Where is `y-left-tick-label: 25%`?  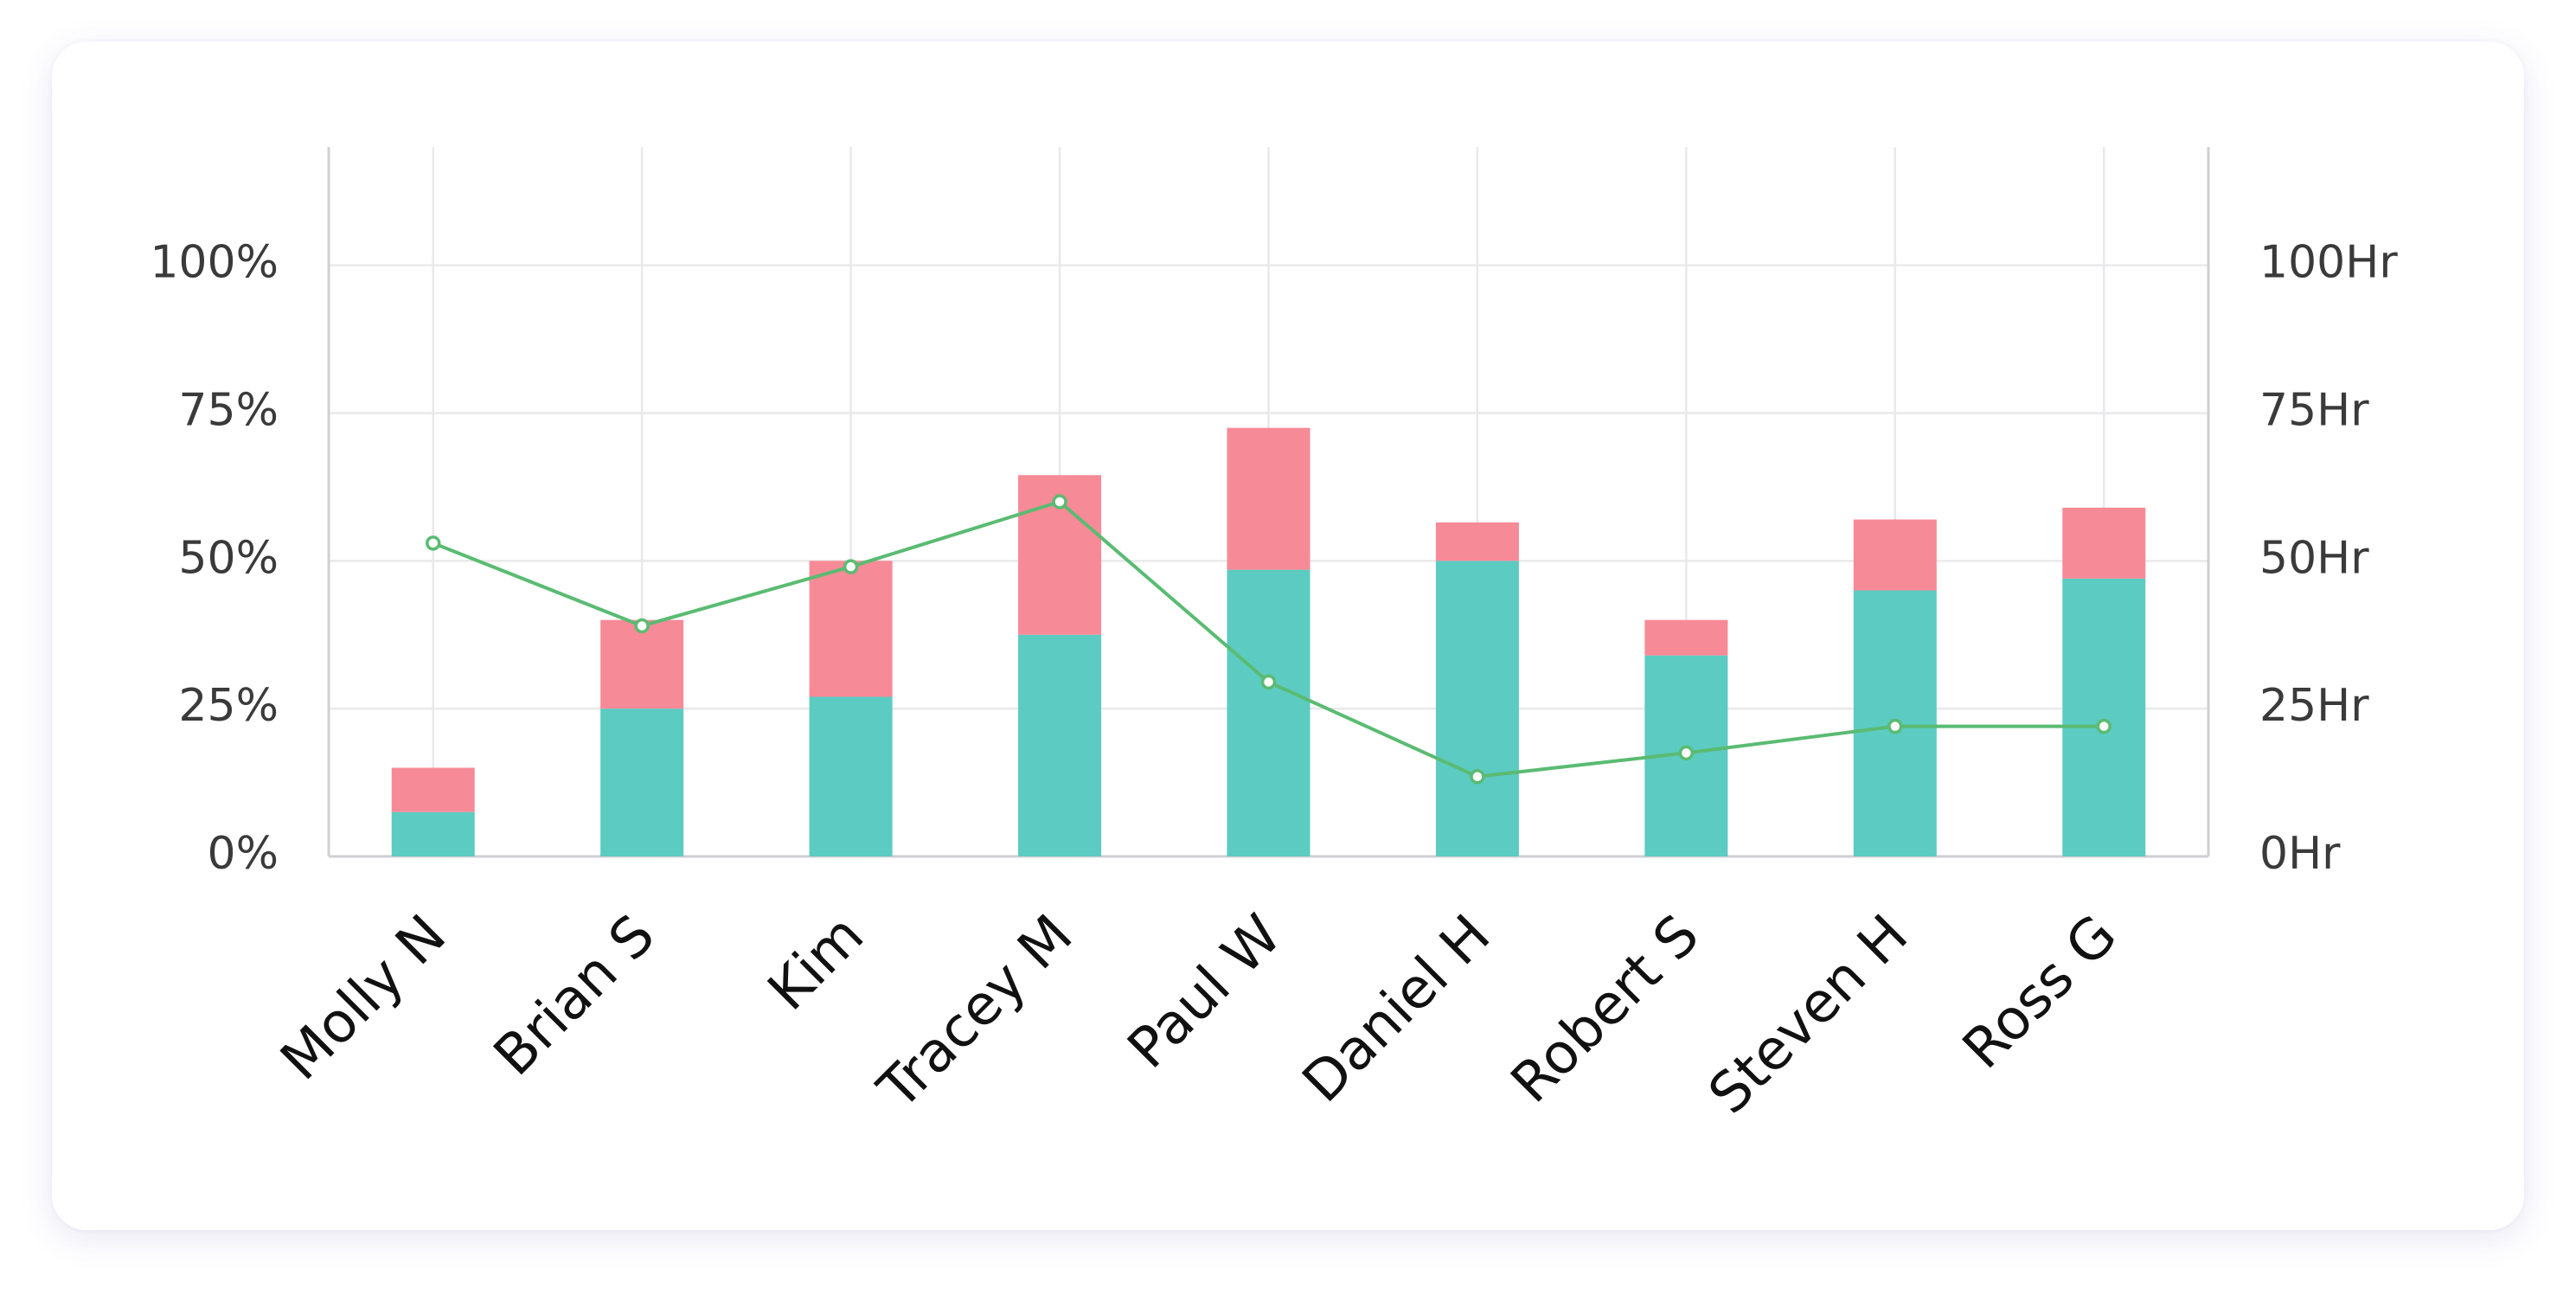 y-left-tick-label: 25% is located at coordinates (228, 706).